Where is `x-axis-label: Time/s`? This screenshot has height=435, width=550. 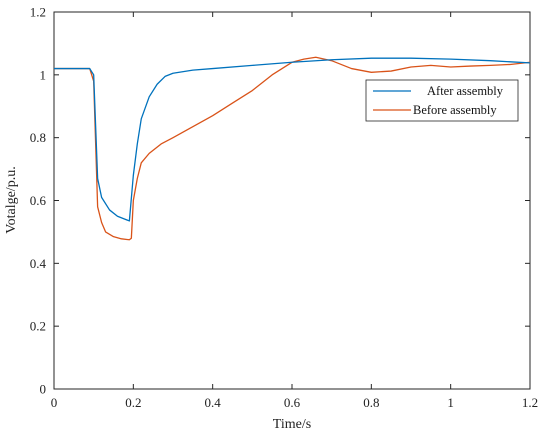 x-axis-label: Time/s is located at coordinates (292, 424).